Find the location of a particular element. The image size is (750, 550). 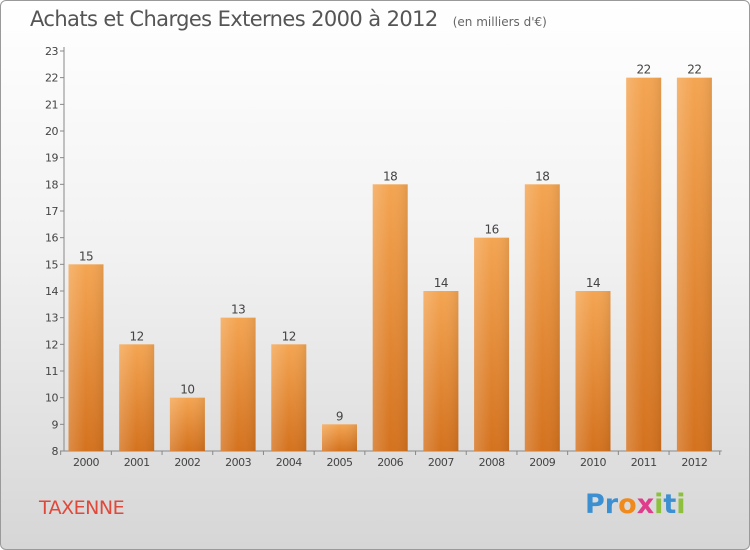

x-tick-label: 2004 is located at coordinates (289, 462).